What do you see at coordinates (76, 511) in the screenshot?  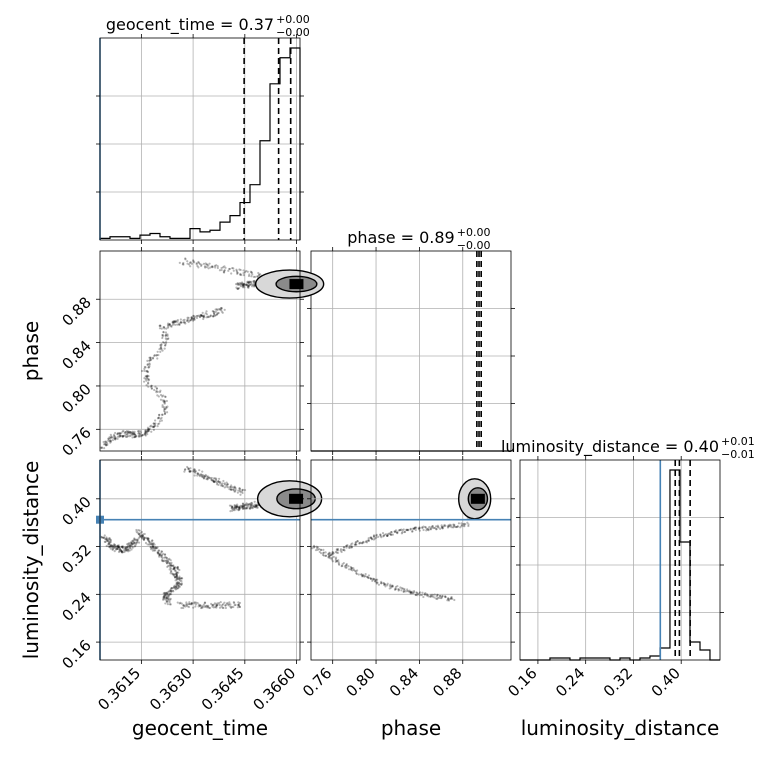 I see `y-tick-label: 0.40` at bounding box center [76, 511].